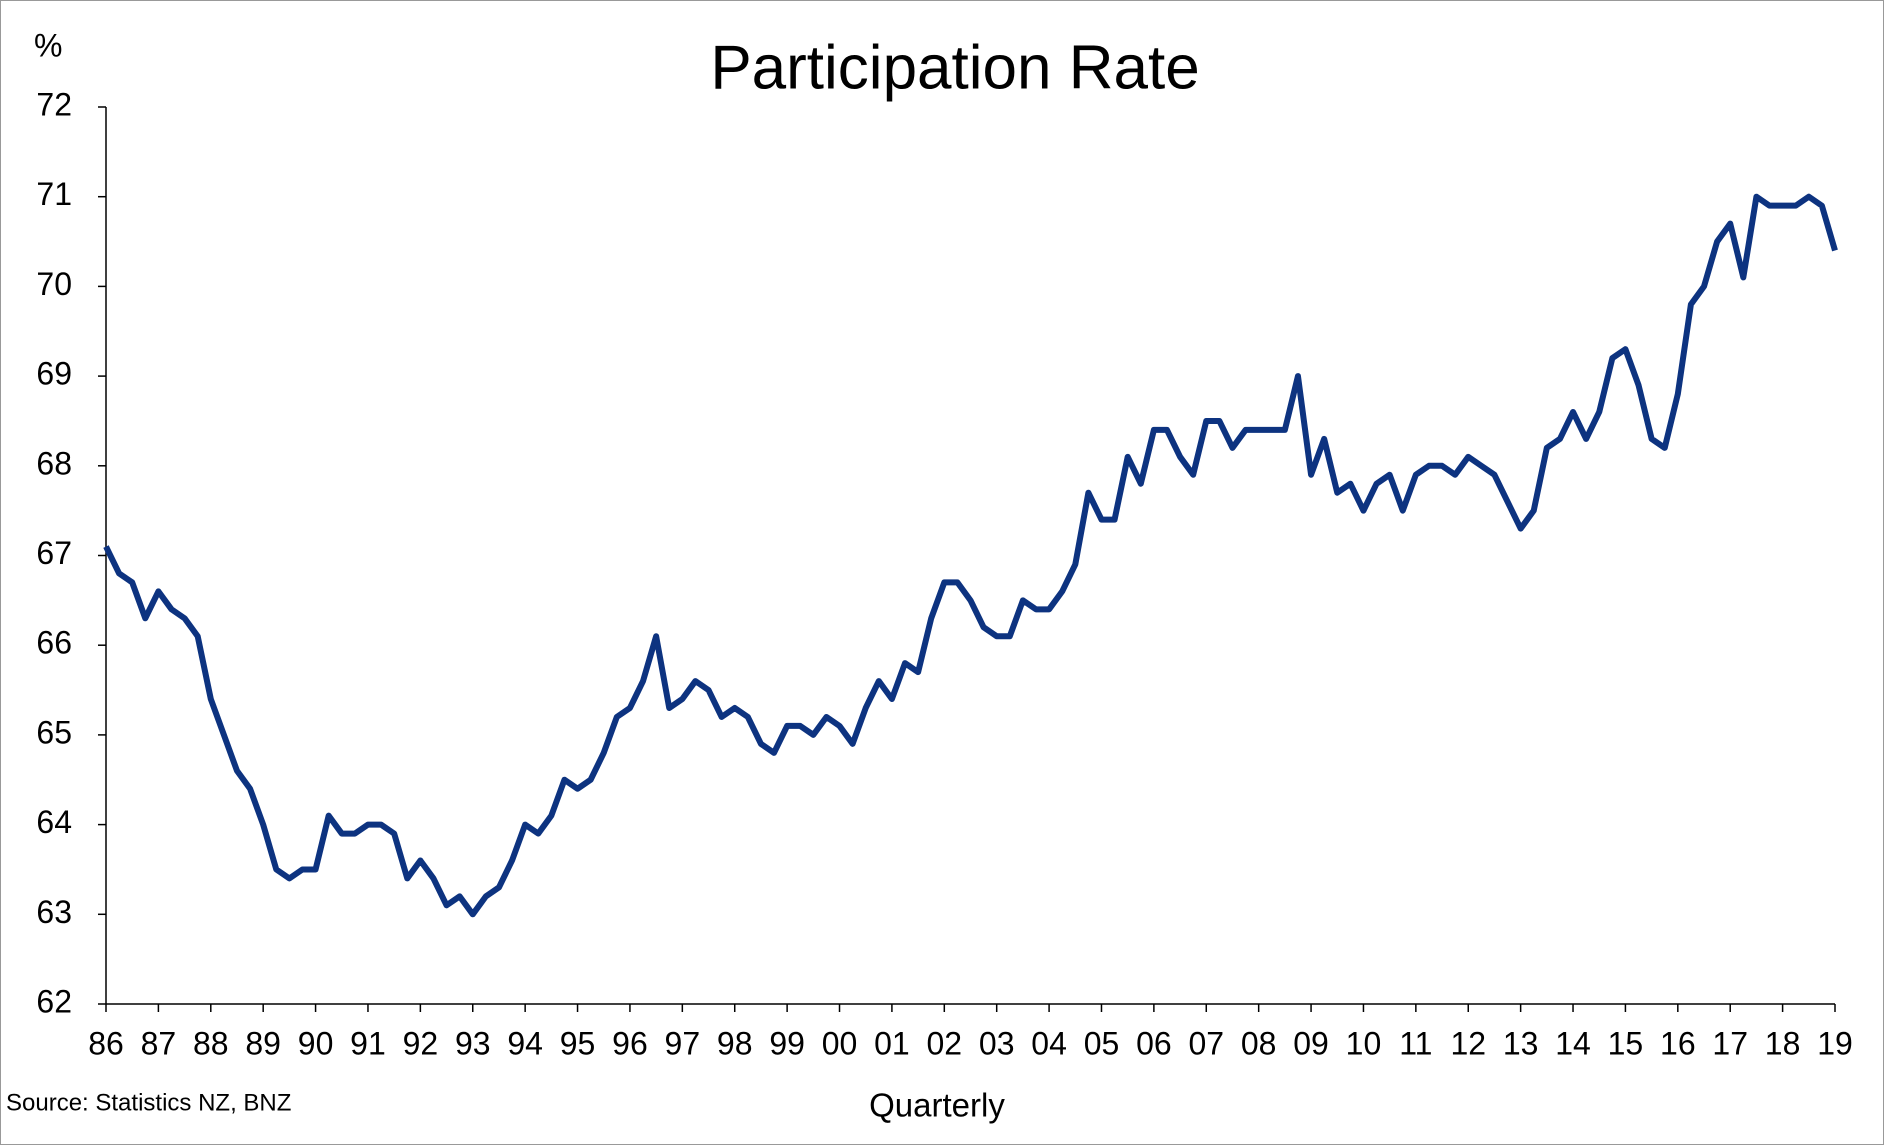 The height and width of the screenshot is (1145, 1884). What do you see at coordinates (945, 1043) in the screenshot?
I see `x-tick-label: 02` at bounding box center [945, 1043].